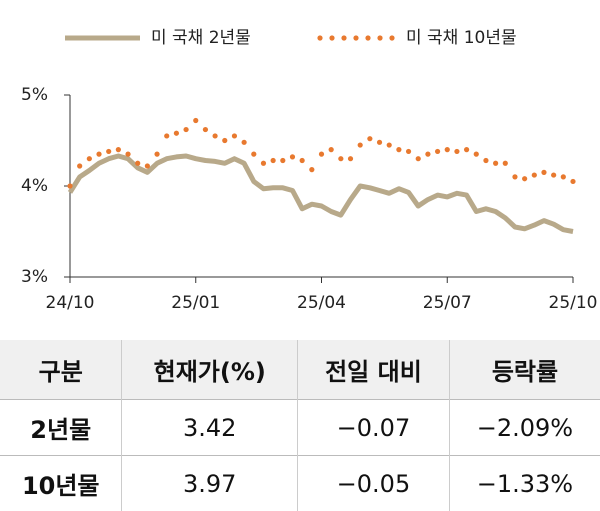 The image size is (600, 511). I want to click on table-cell: 3.97, so click(210, 483).